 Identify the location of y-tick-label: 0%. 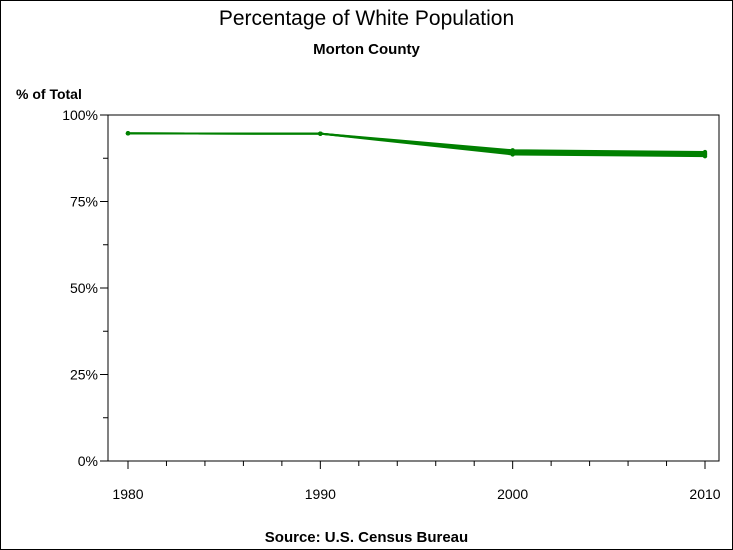
(88, 461).